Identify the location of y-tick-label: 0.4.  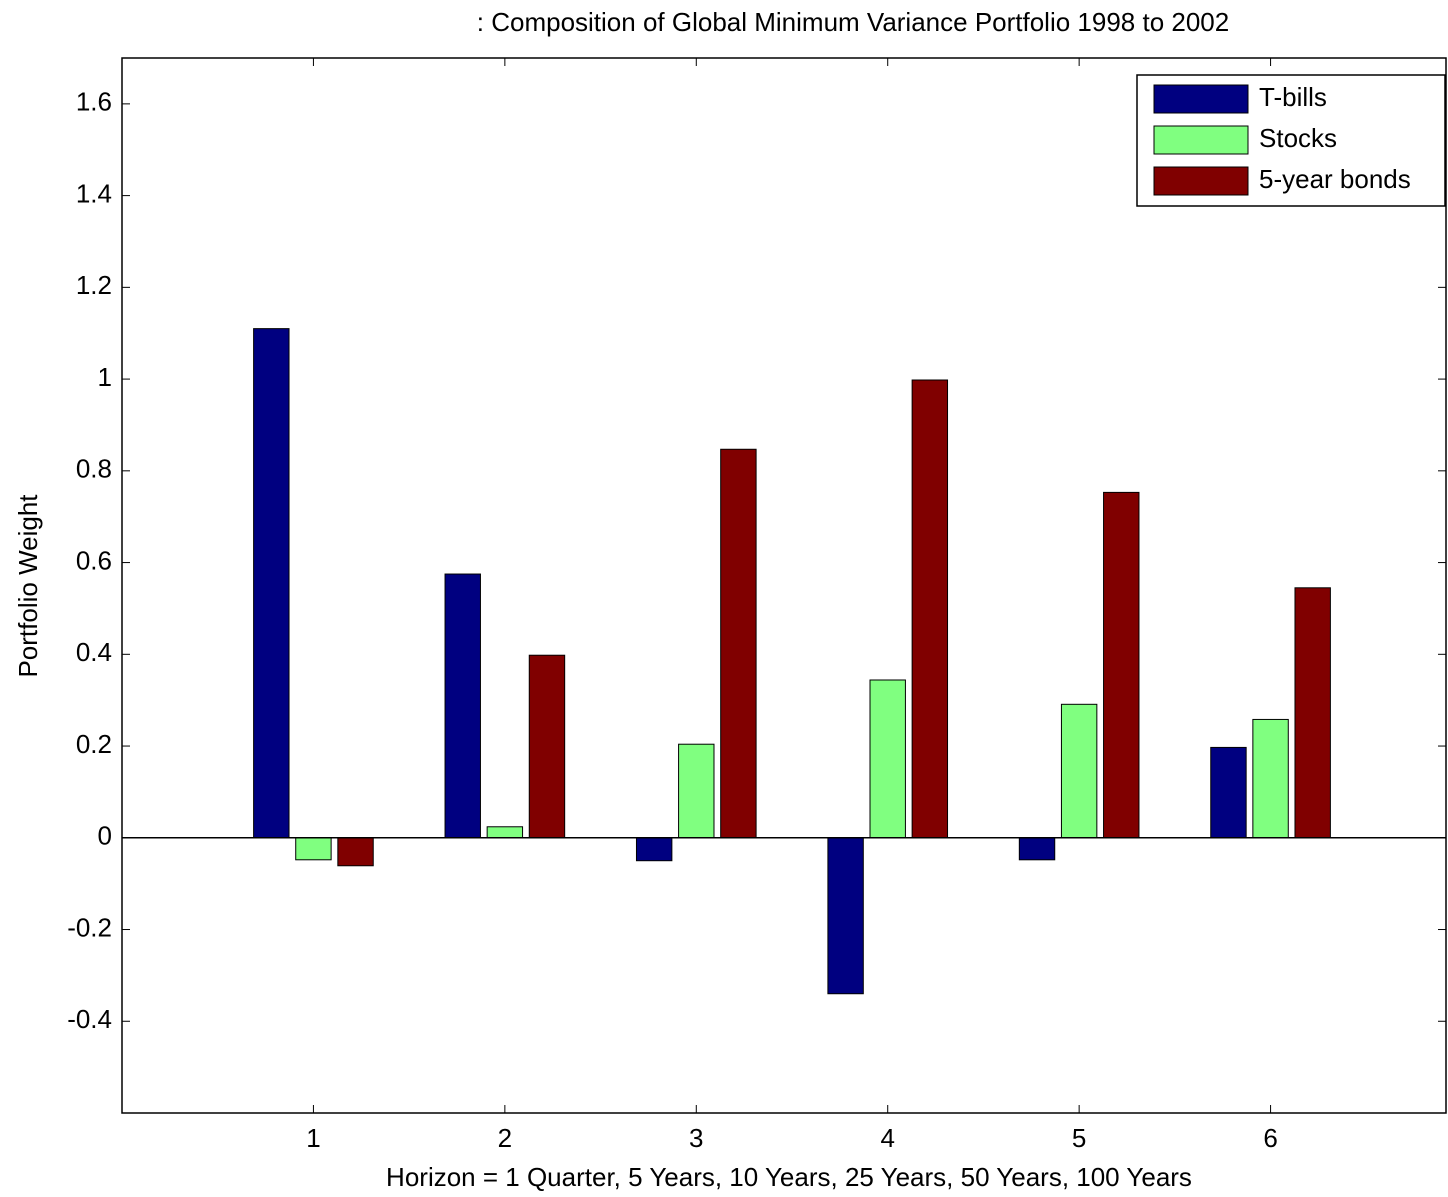
(94, 652).